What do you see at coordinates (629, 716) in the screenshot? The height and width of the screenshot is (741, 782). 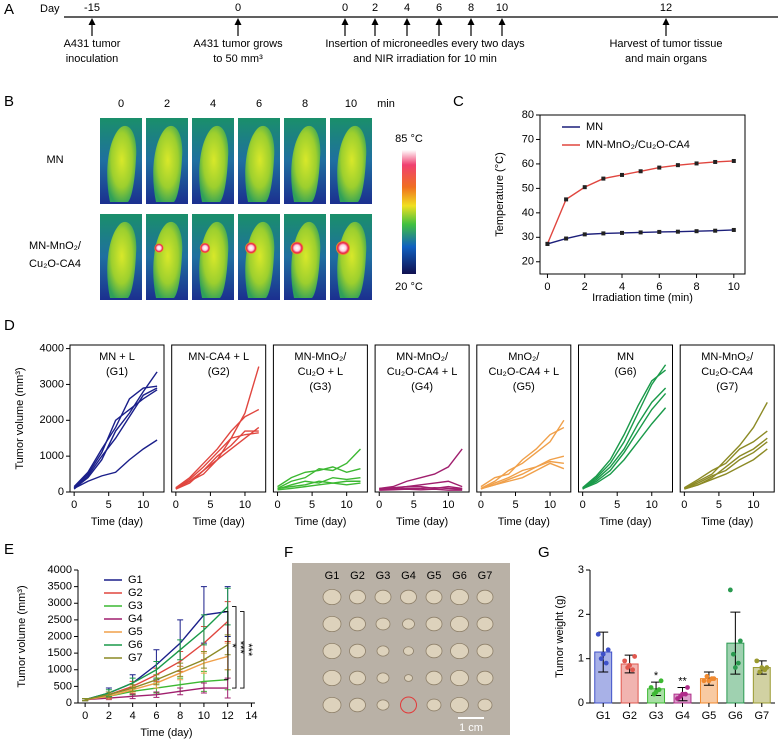 I see `x-tick-label: G2` at bounding box center [629, 716].